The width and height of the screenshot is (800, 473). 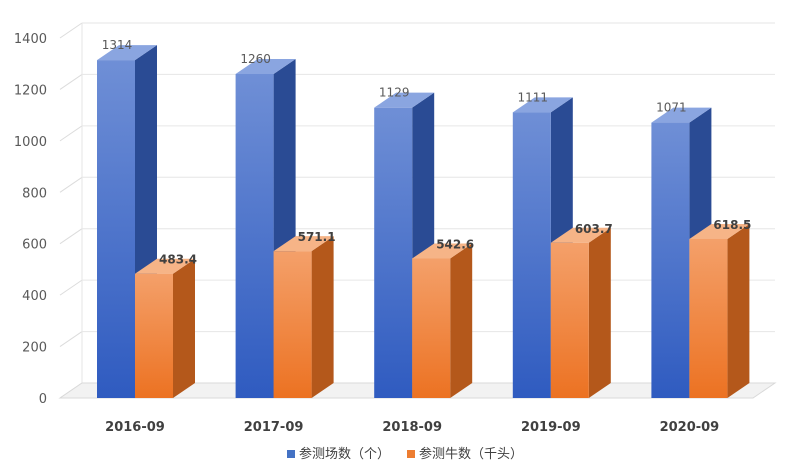 I want to click on x-tick-label: 2019-09, so click(x=551, y=427).